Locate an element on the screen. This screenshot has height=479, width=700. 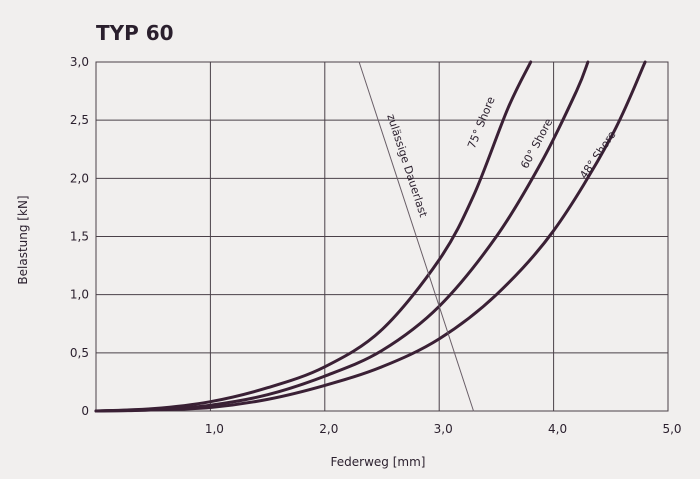
x-tick-label: 4,0 is located at coordinates (557, 429).